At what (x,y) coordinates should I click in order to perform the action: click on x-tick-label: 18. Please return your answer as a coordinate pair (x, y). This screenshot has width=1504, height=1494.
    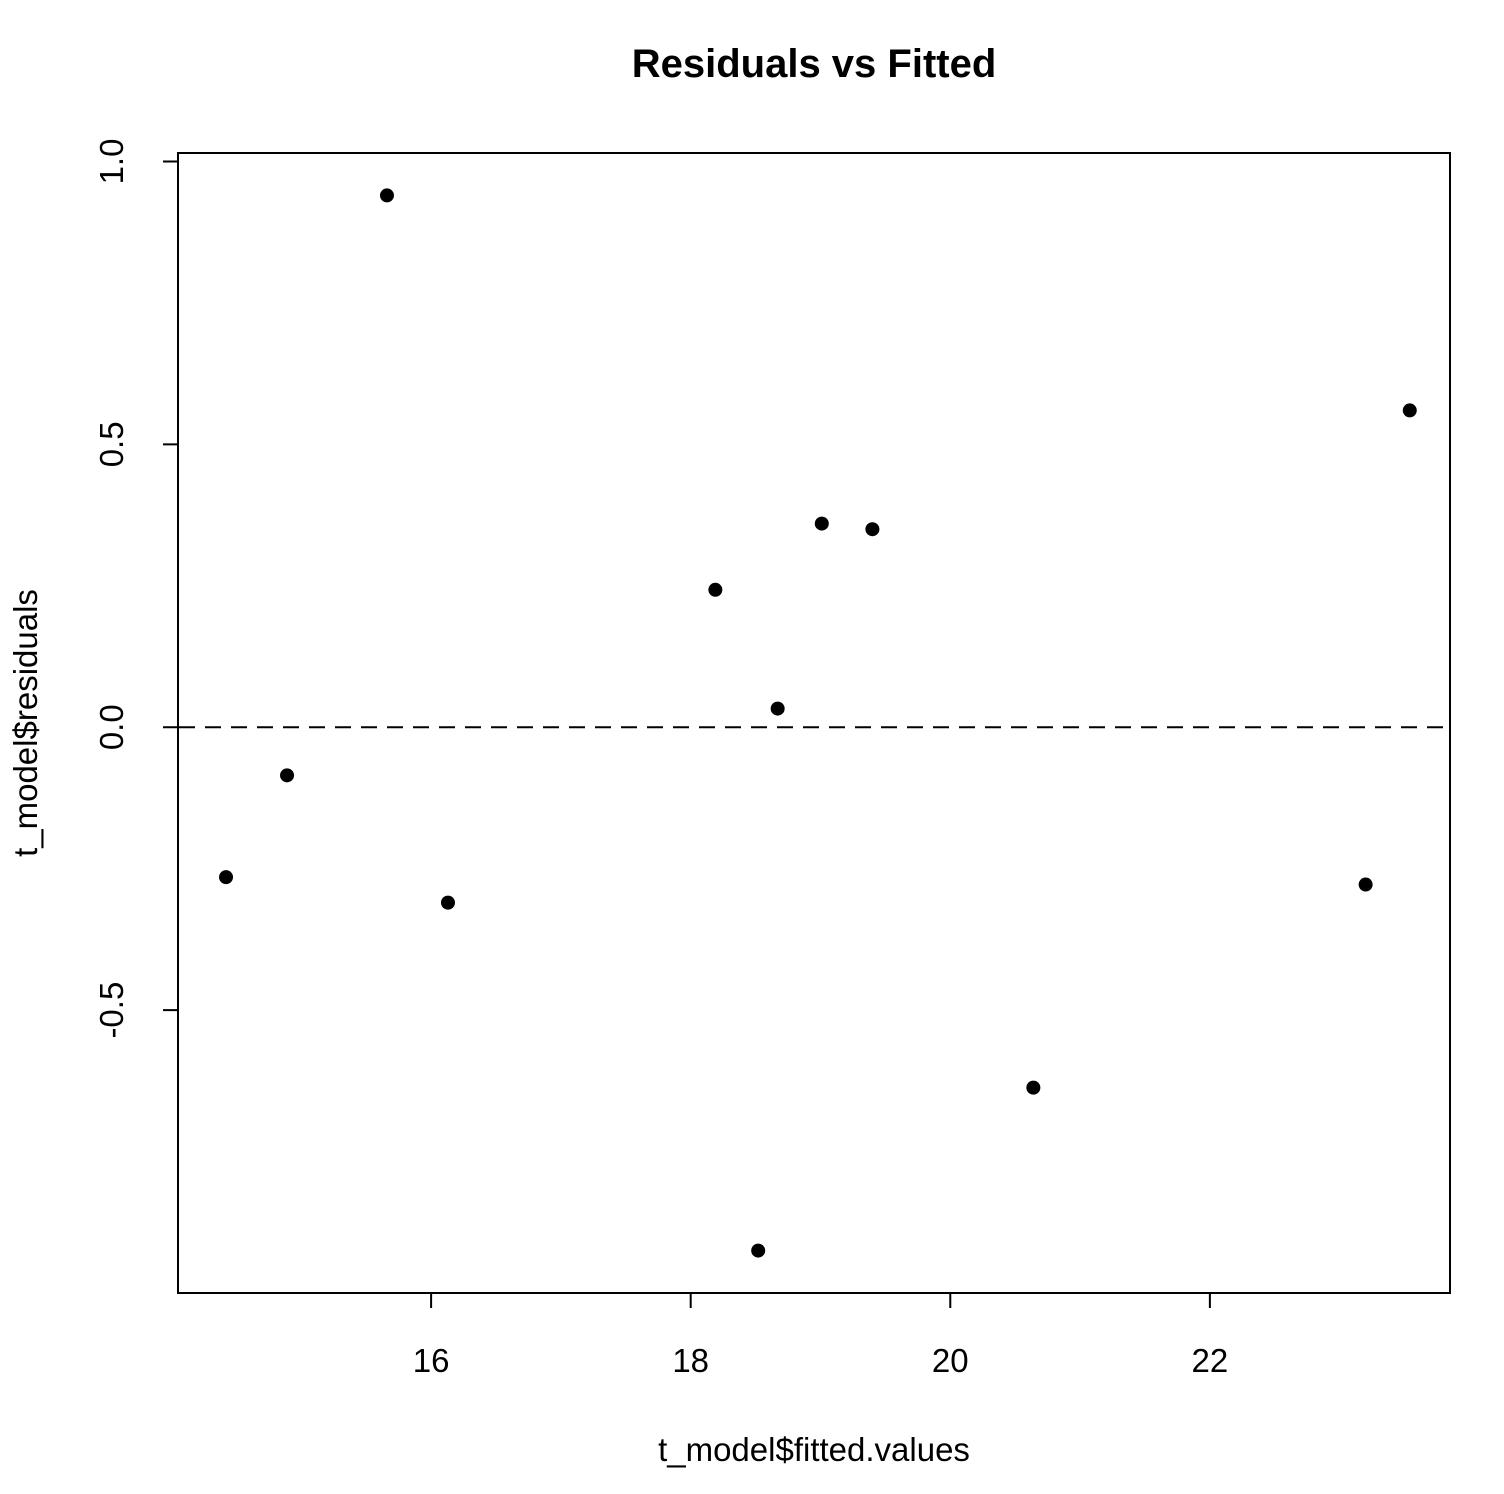
    Looking at the image, I should click on (690, 1360).